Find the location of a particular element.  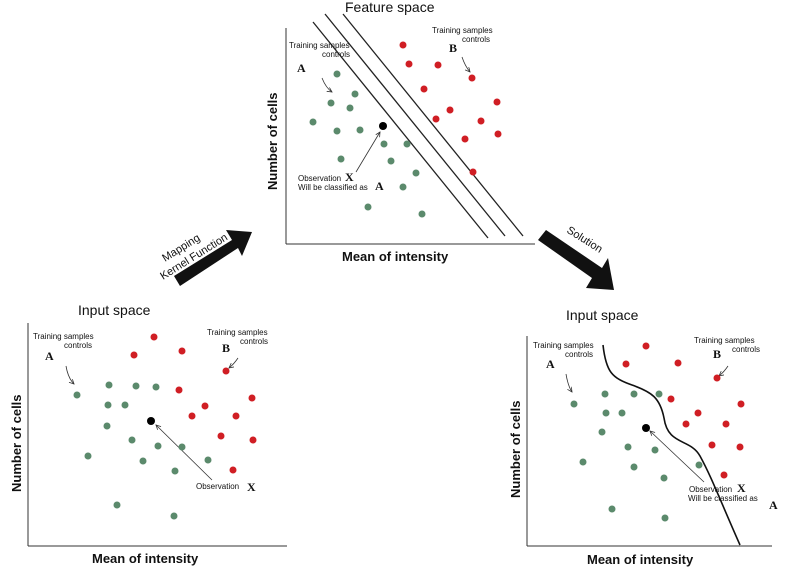

feature-obs-letter: X is located at coordinates (349, 177).